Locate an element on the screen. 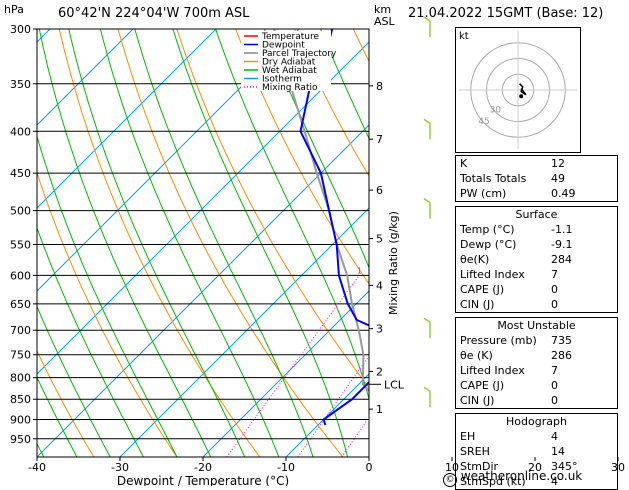 Image resolution: width=629 pixels, height=490 pixels. stat-row: CAPE (J)0 is located at coordinates (536, 385).